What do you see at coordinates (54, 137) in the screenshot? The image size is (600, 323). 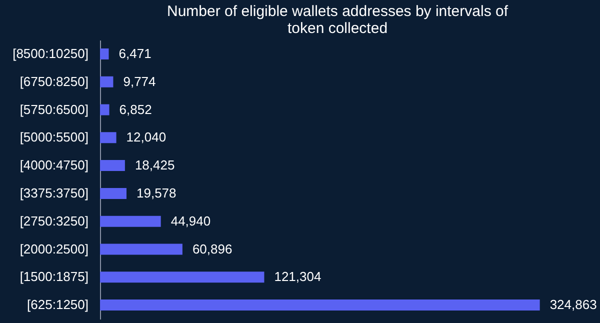 I see `y-tick-label: [5000:5500]` at bounding box center [54, 137].